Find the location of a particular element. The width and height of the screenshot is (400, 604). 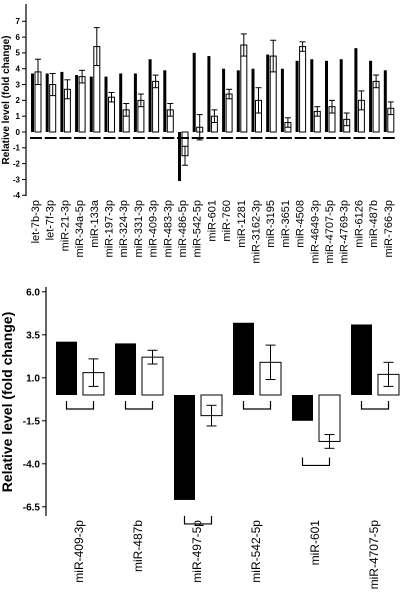

y-tick-label: 6.0 is located at coordinates (33, 292).